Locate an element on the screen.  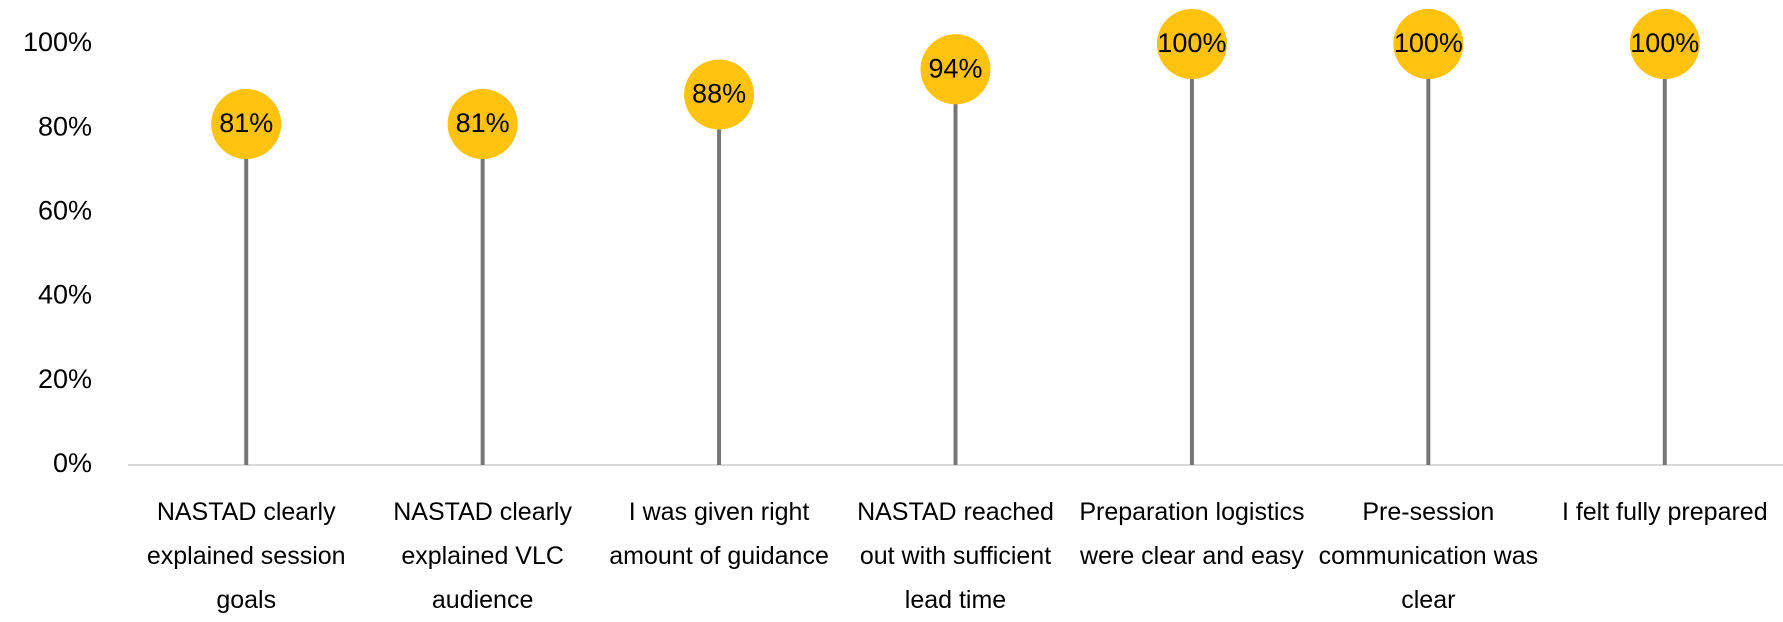
lollipop: 94% is located at coordinates (955, 249).